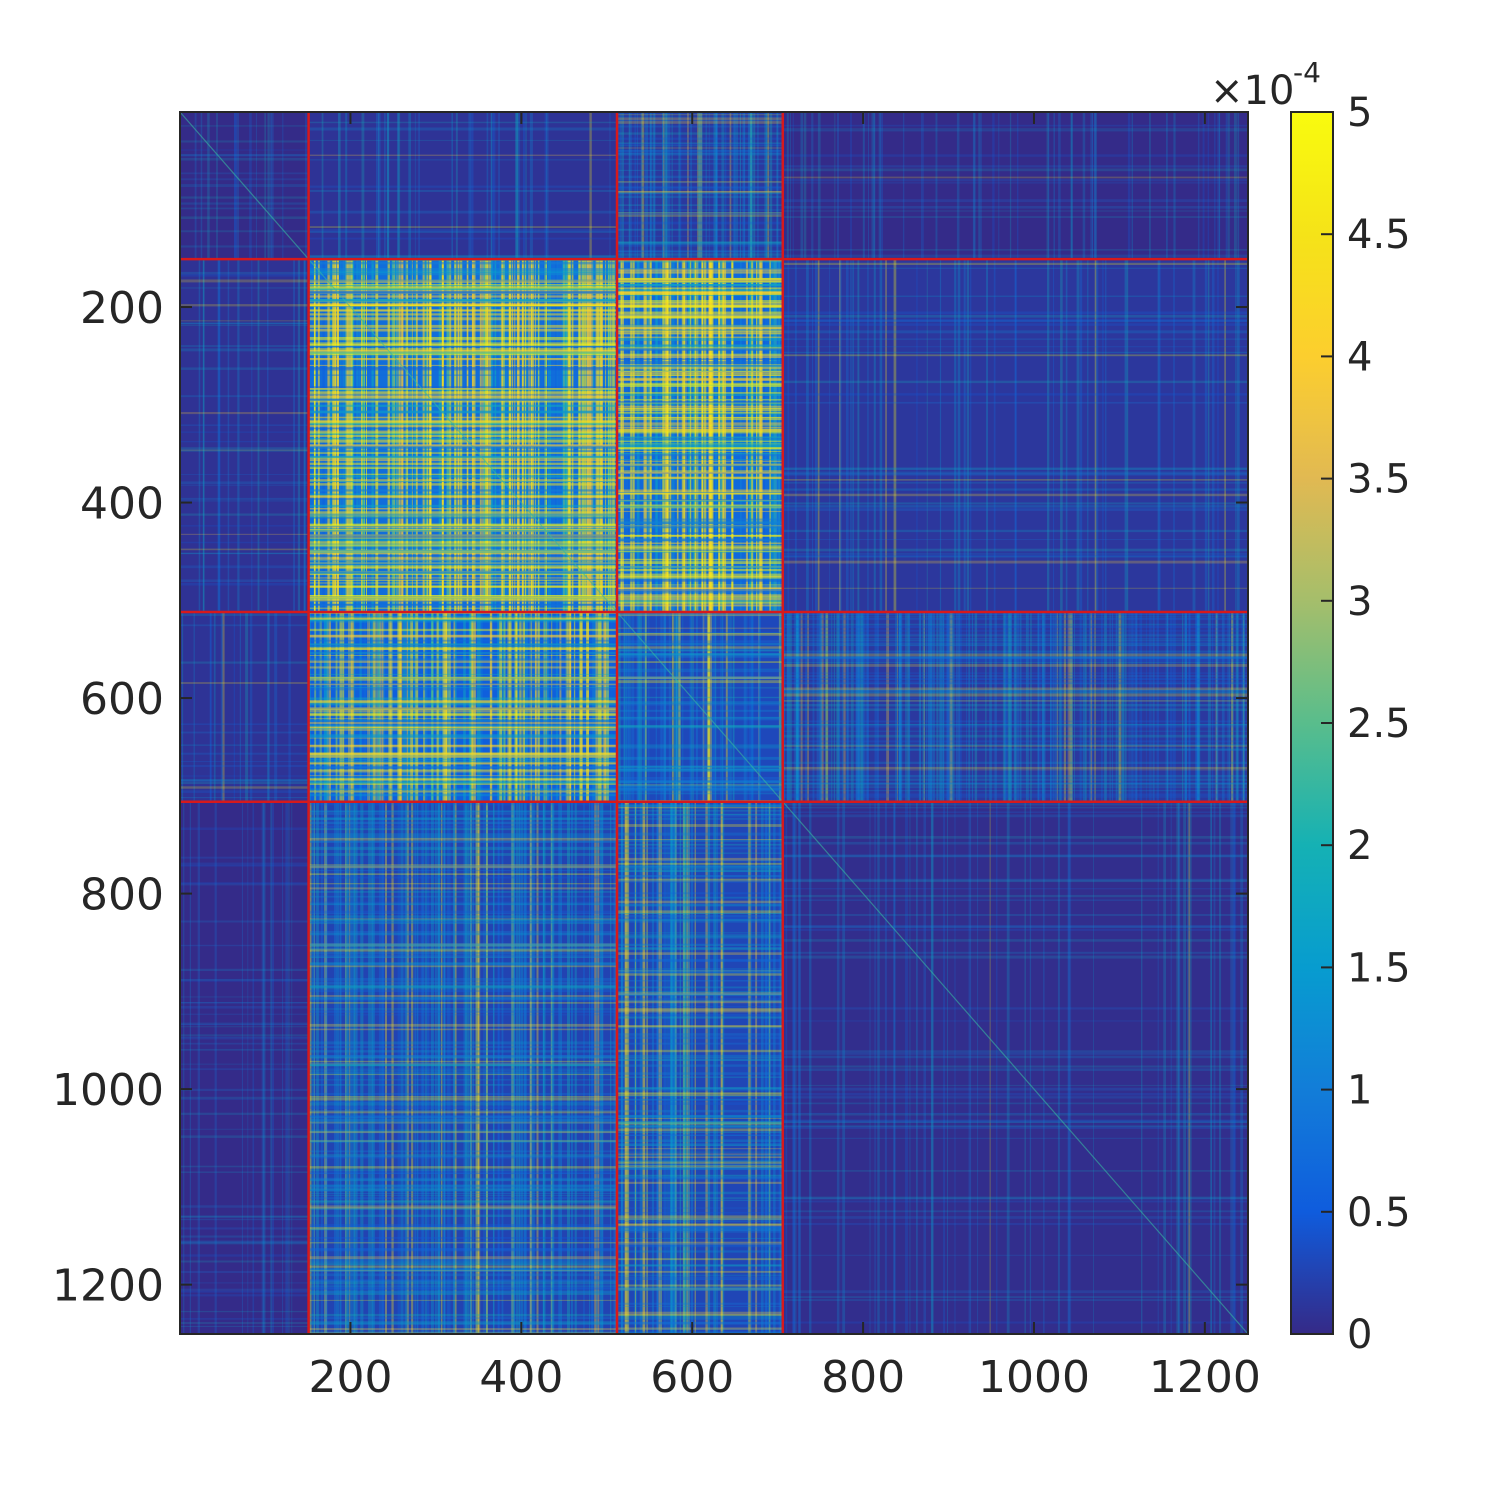 This screenshot has height=1500, width=1500. I want to click on colorbar-tick-label: 0, so click(1359, 1335).